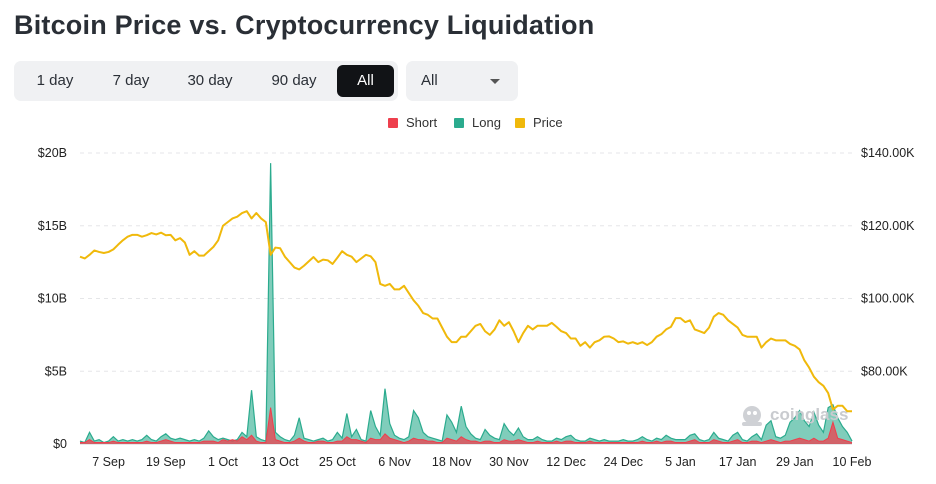 The image size is (936, 484). What do you see at coordinates (852, 462) in the screenshot?
I see `x-tick-label: 10 Feb` at bounding box center [852, 462].